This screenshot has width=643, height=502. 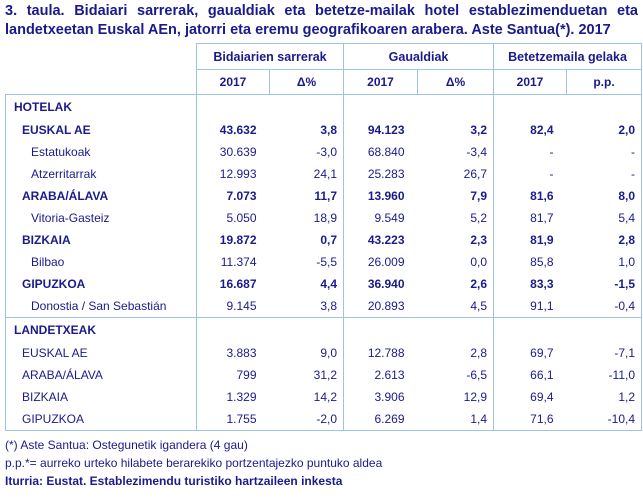 I want to click on cell: -, so click(x=604, y=152).